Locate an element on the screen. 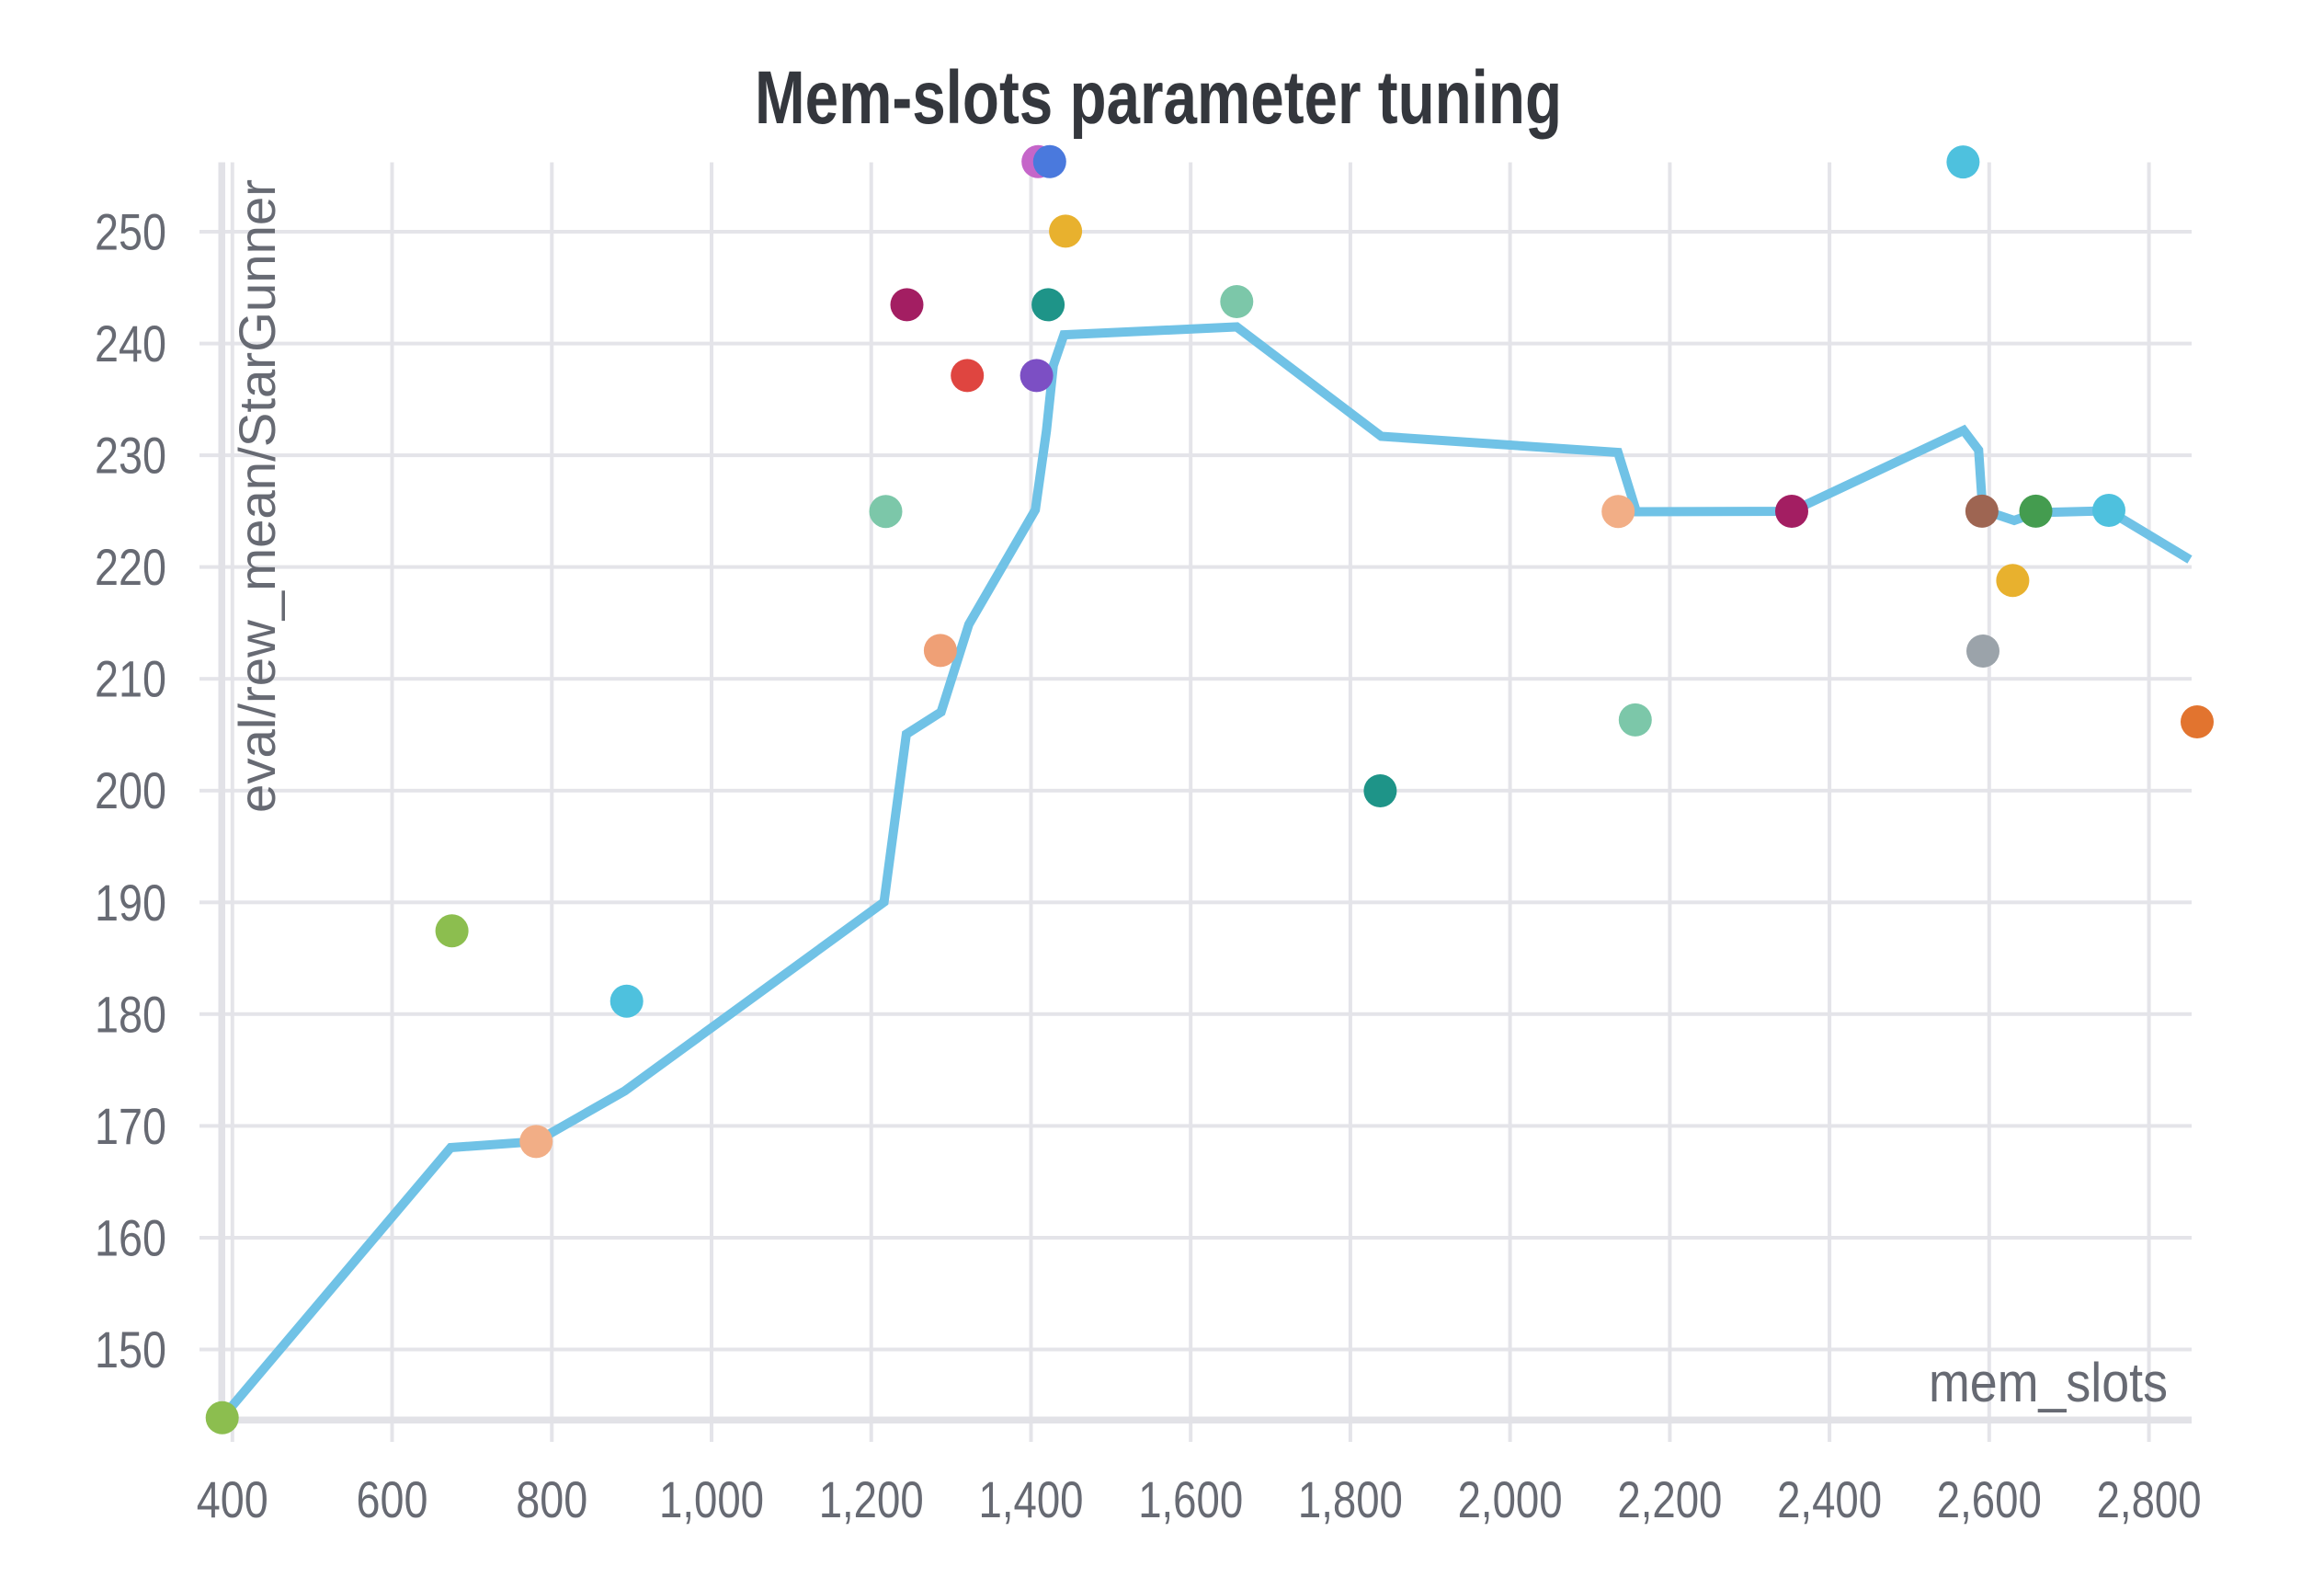  svg-text: 2,000 is located at coordinates (1511, 1499).